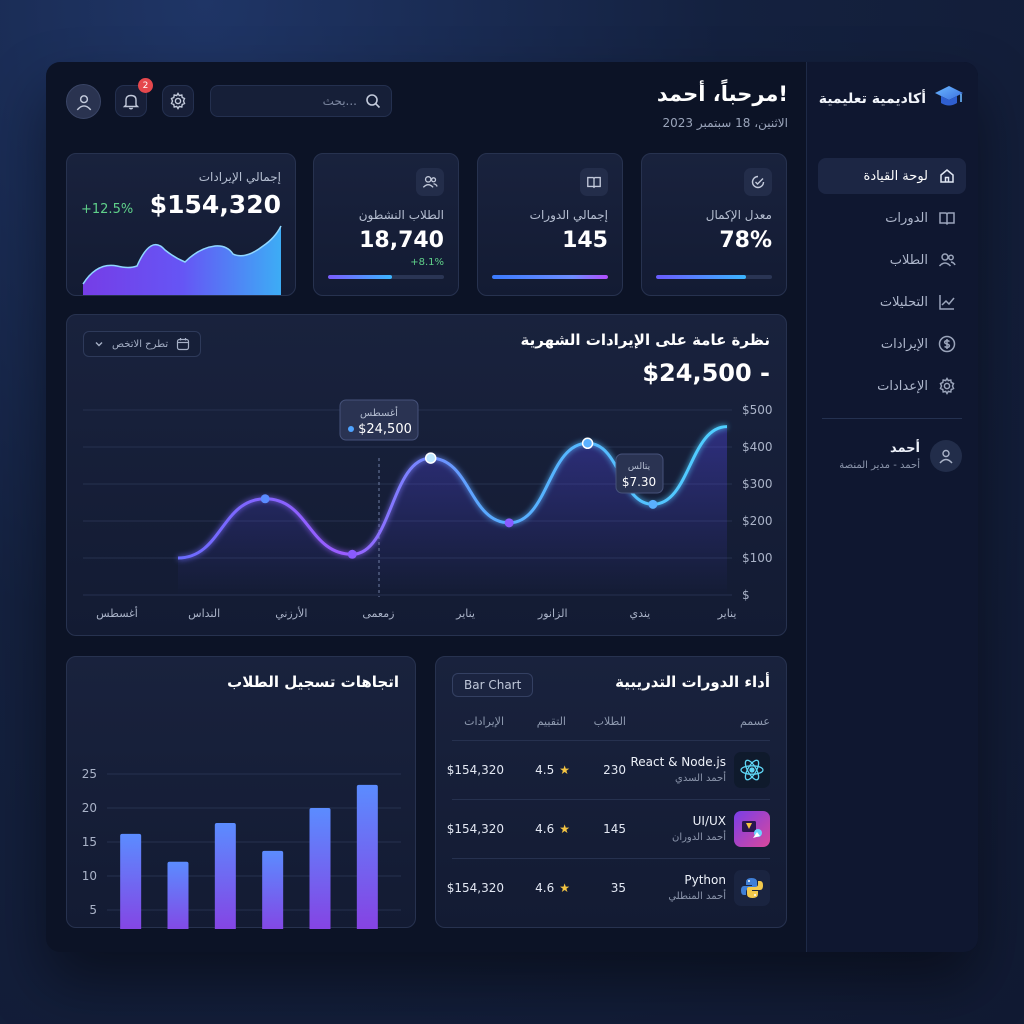 The height and width of the screenshot is (1024, 1024). What do you see at coordinates (609, 721) in the screenshot?
I see `column-header-students: الطلاب` at bounding box center [609, 721].